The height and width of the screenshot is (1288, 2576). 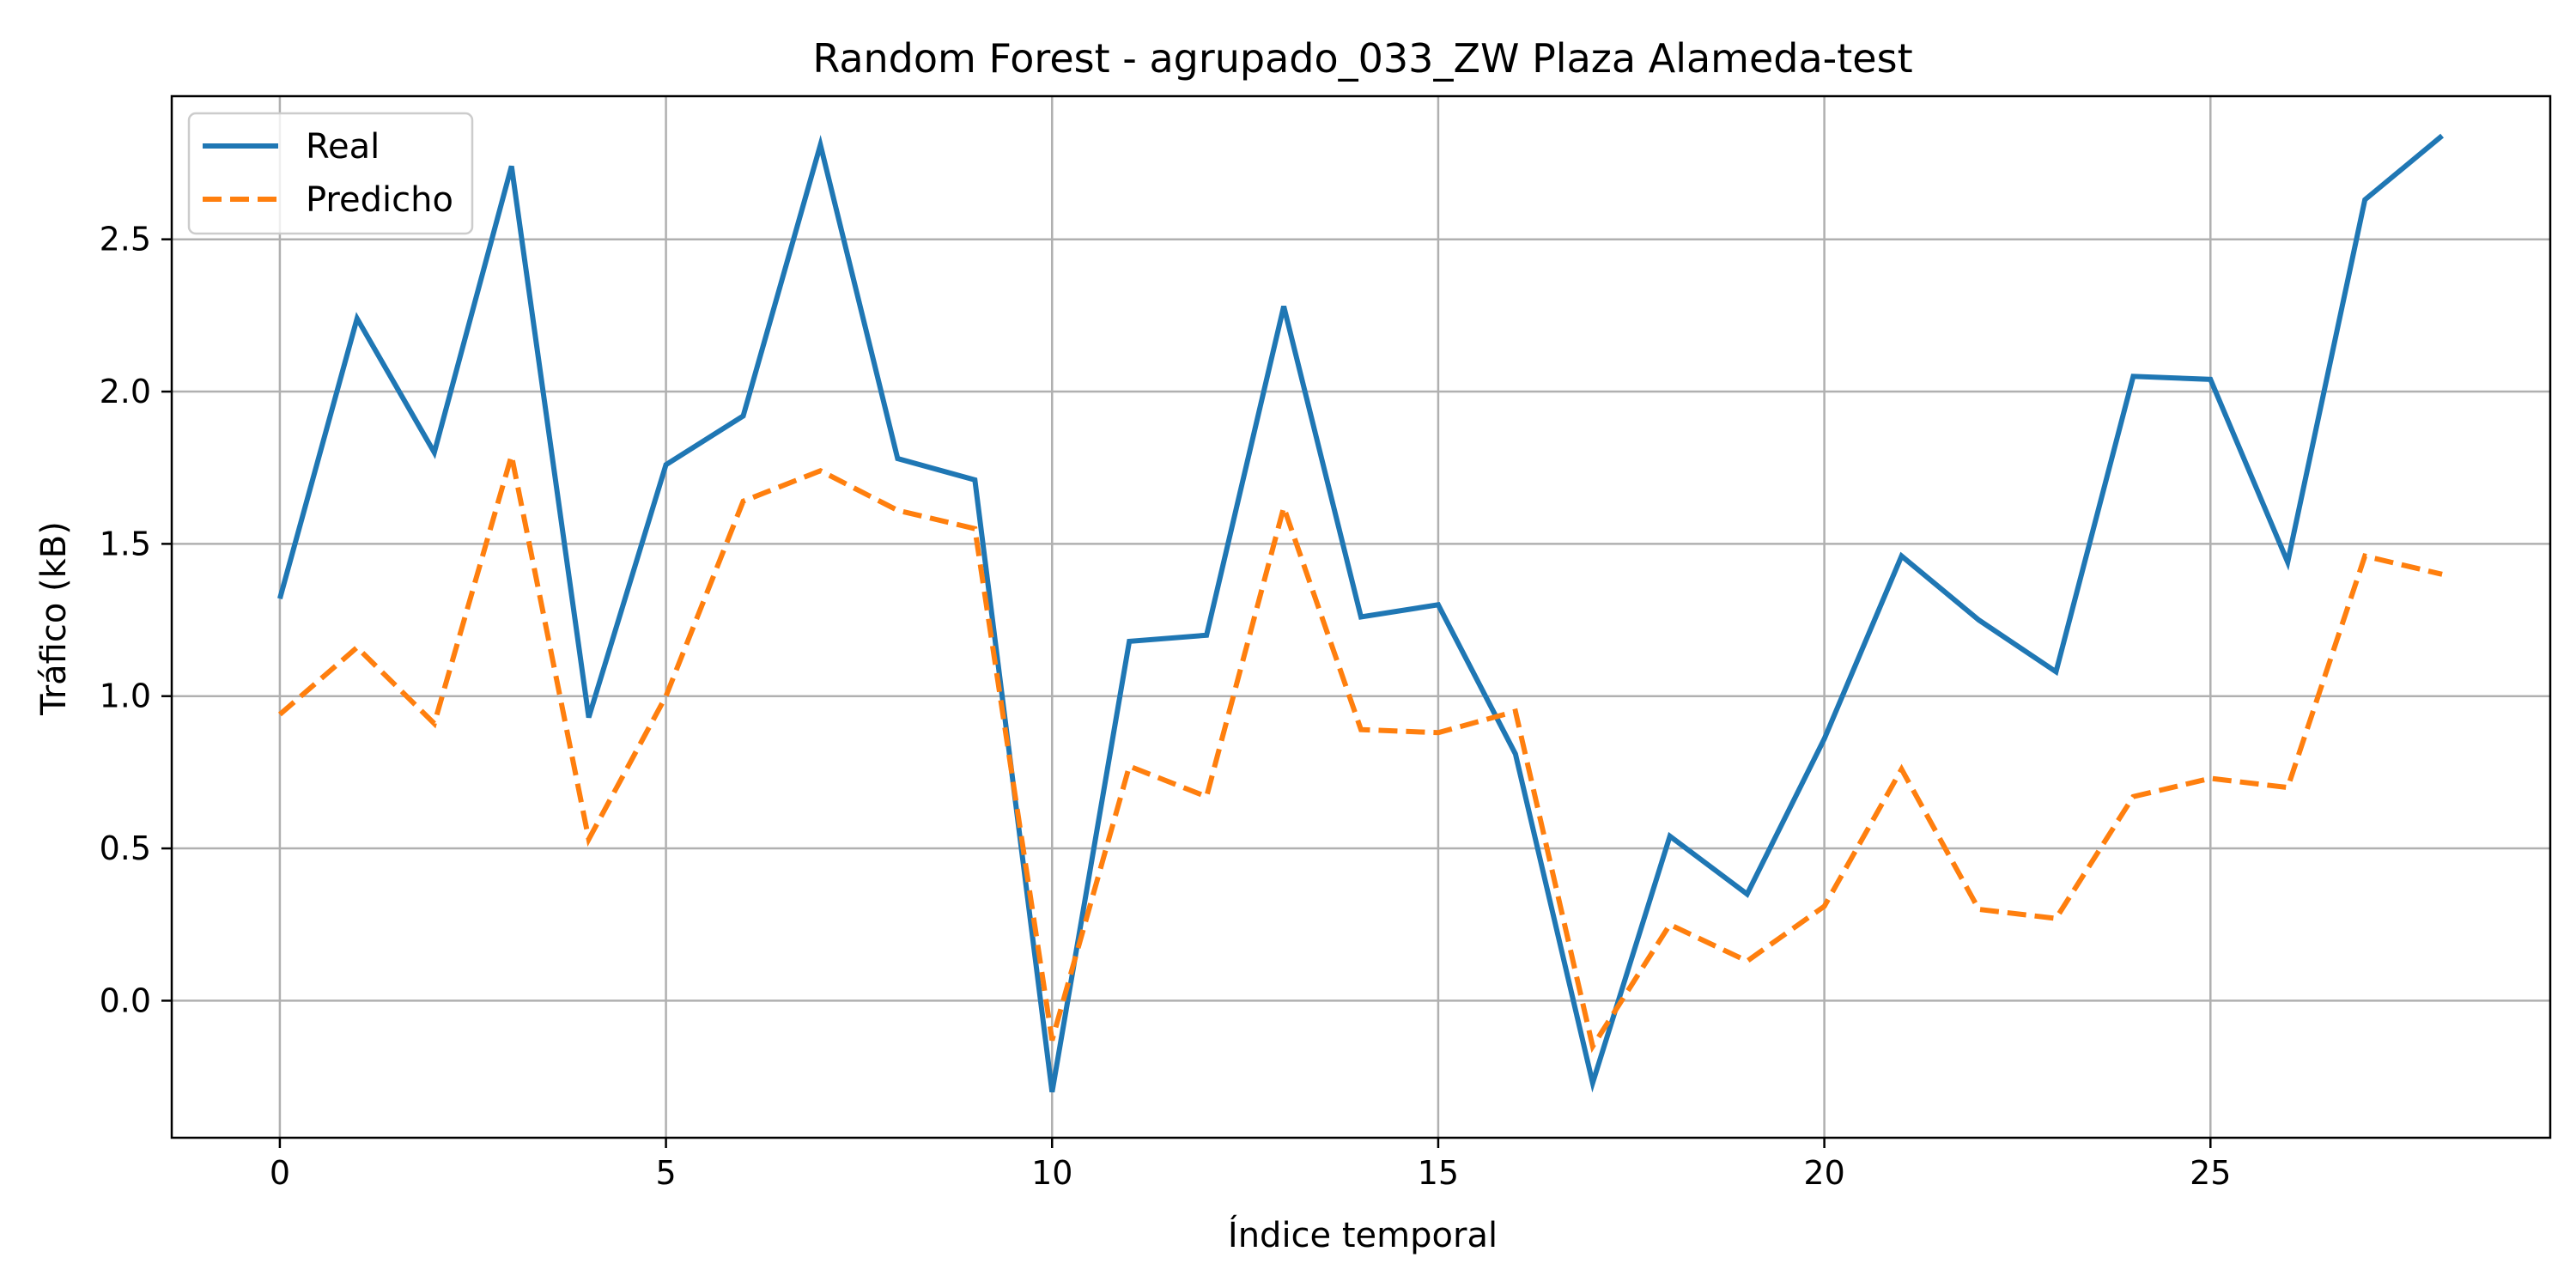 What do you see at coordinates (2210, 1173) in the screenshot?
I see `x-tick-label: 25` at bounding box center [2210, 1173].